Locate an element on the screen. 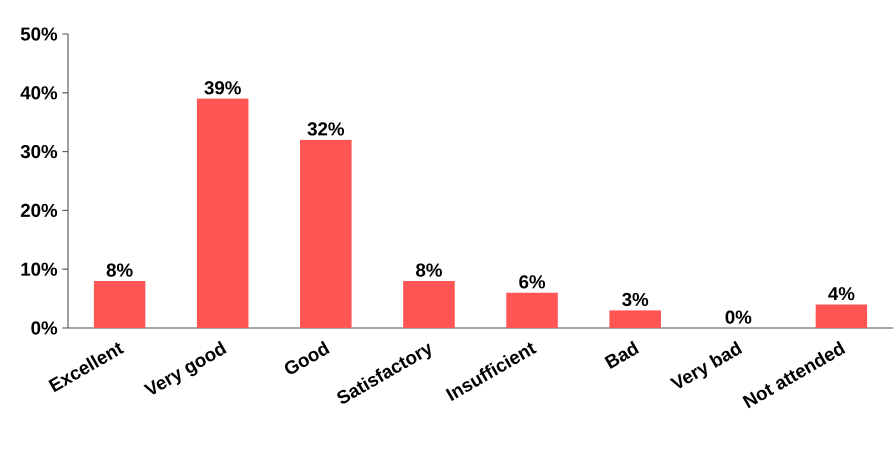 The image size is (894, 450). y-tick-label: 30% is located at coordinates (39, 151).